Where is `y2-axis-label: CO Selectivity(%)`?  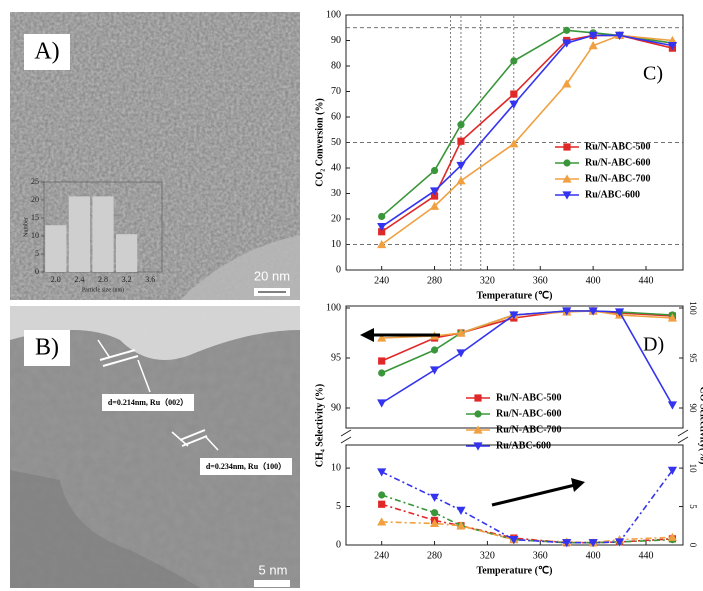 y2-axis-label: CO Selectivity(%) is located at coordinates (700, 425).